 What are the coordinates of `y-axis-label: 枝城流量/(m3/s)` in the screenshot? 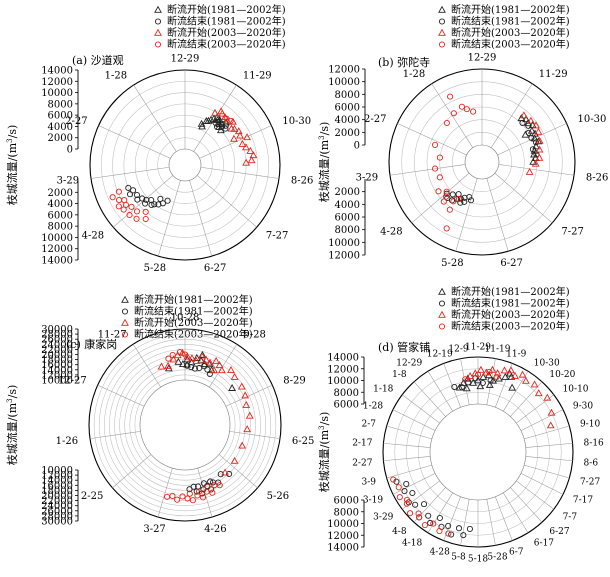 It's located at (324, 452).